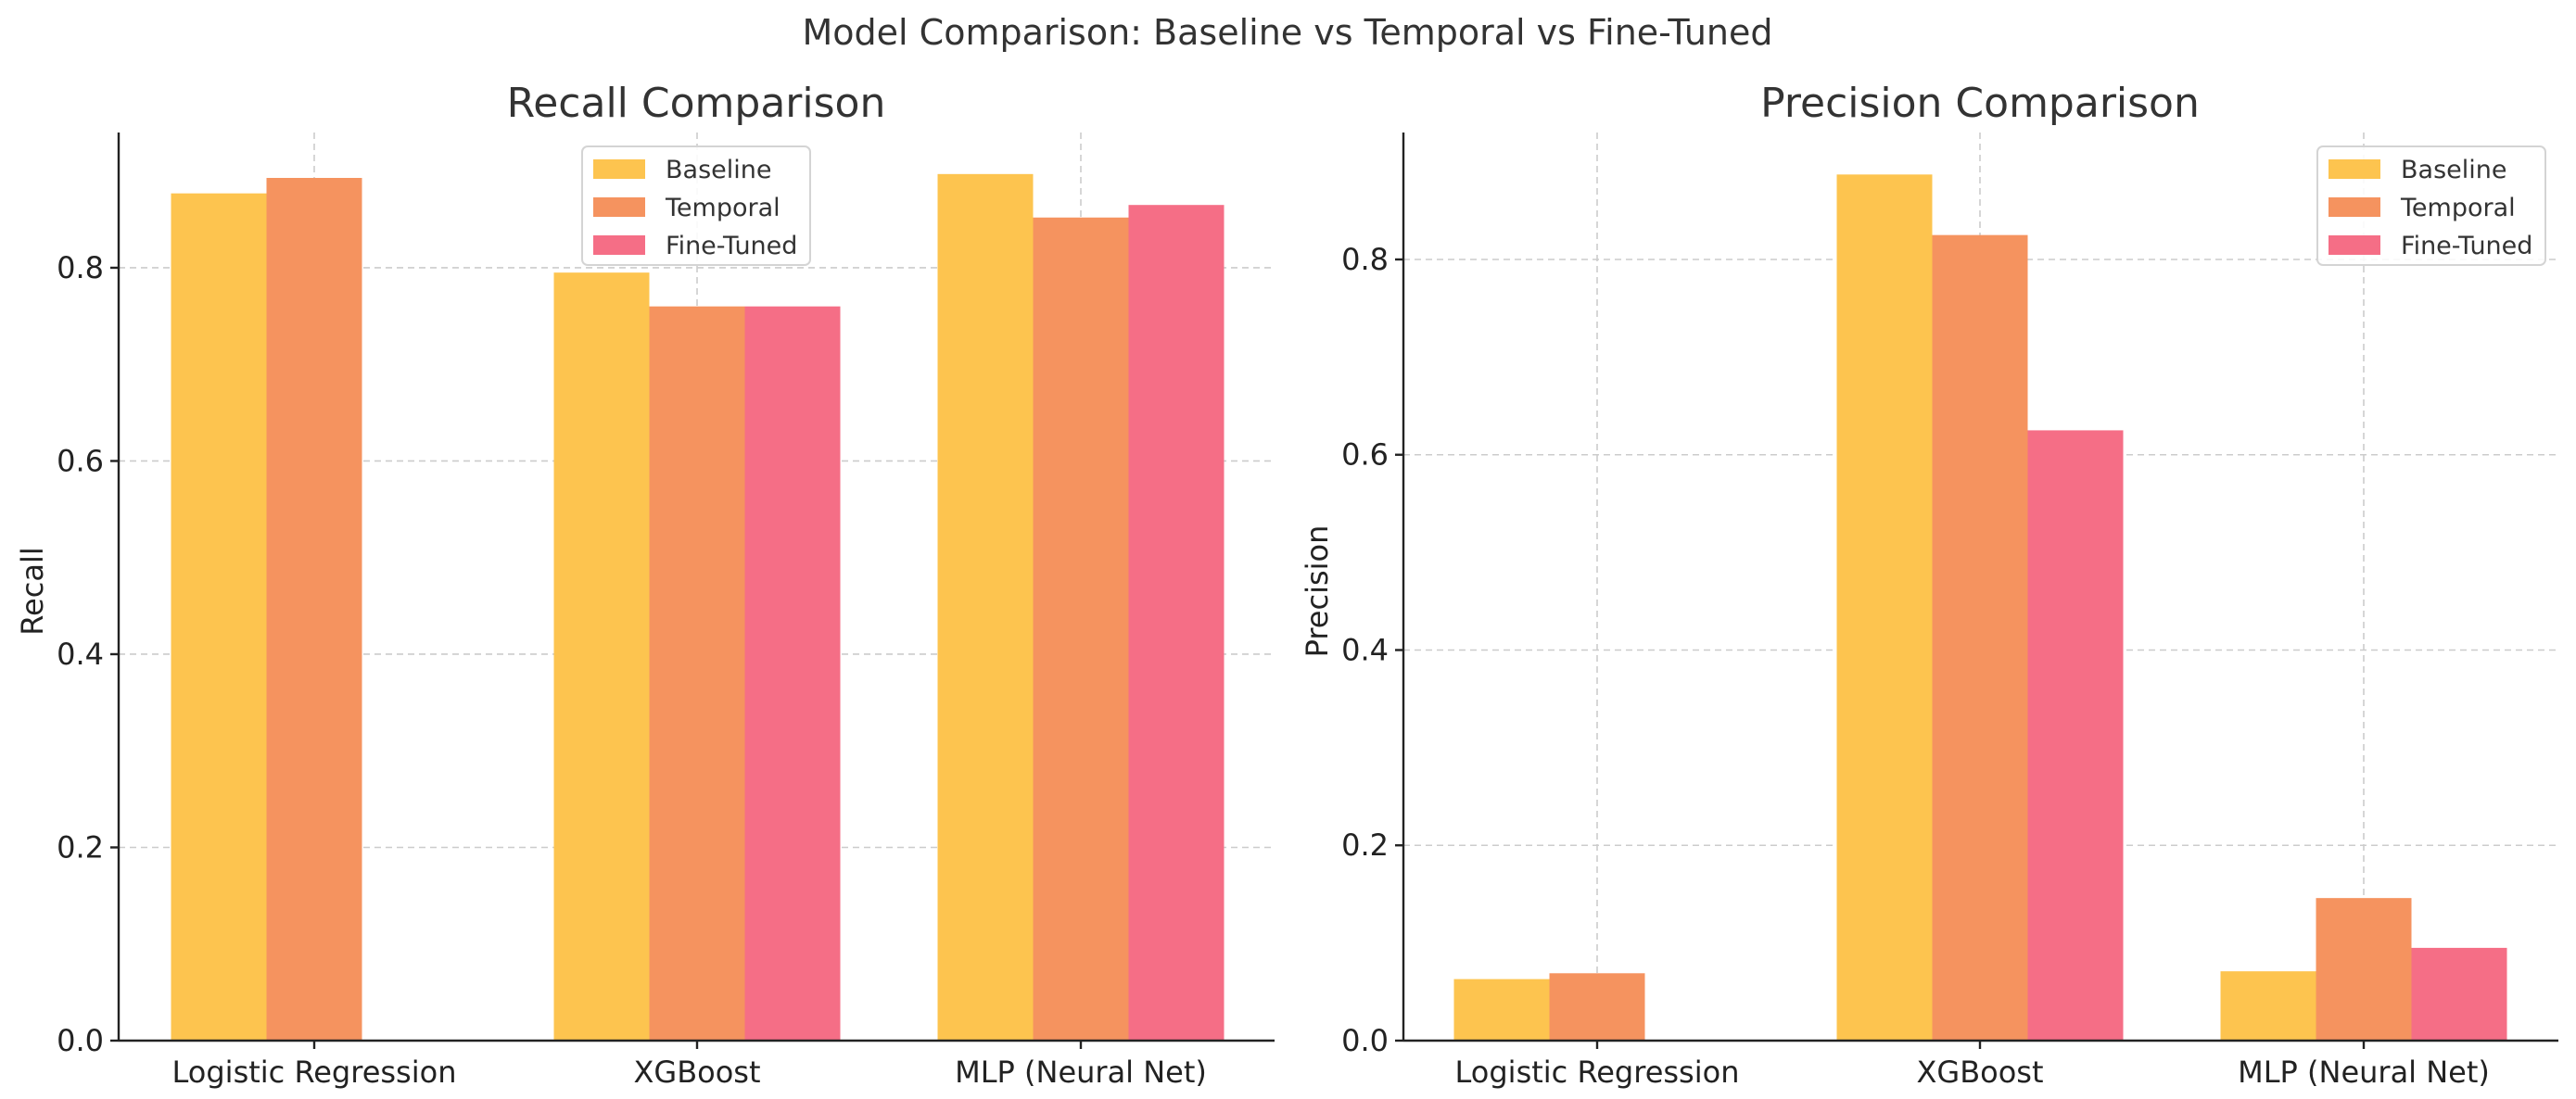  I want to click on precision-bar-baseline-xgboost, so click(1884, 607).